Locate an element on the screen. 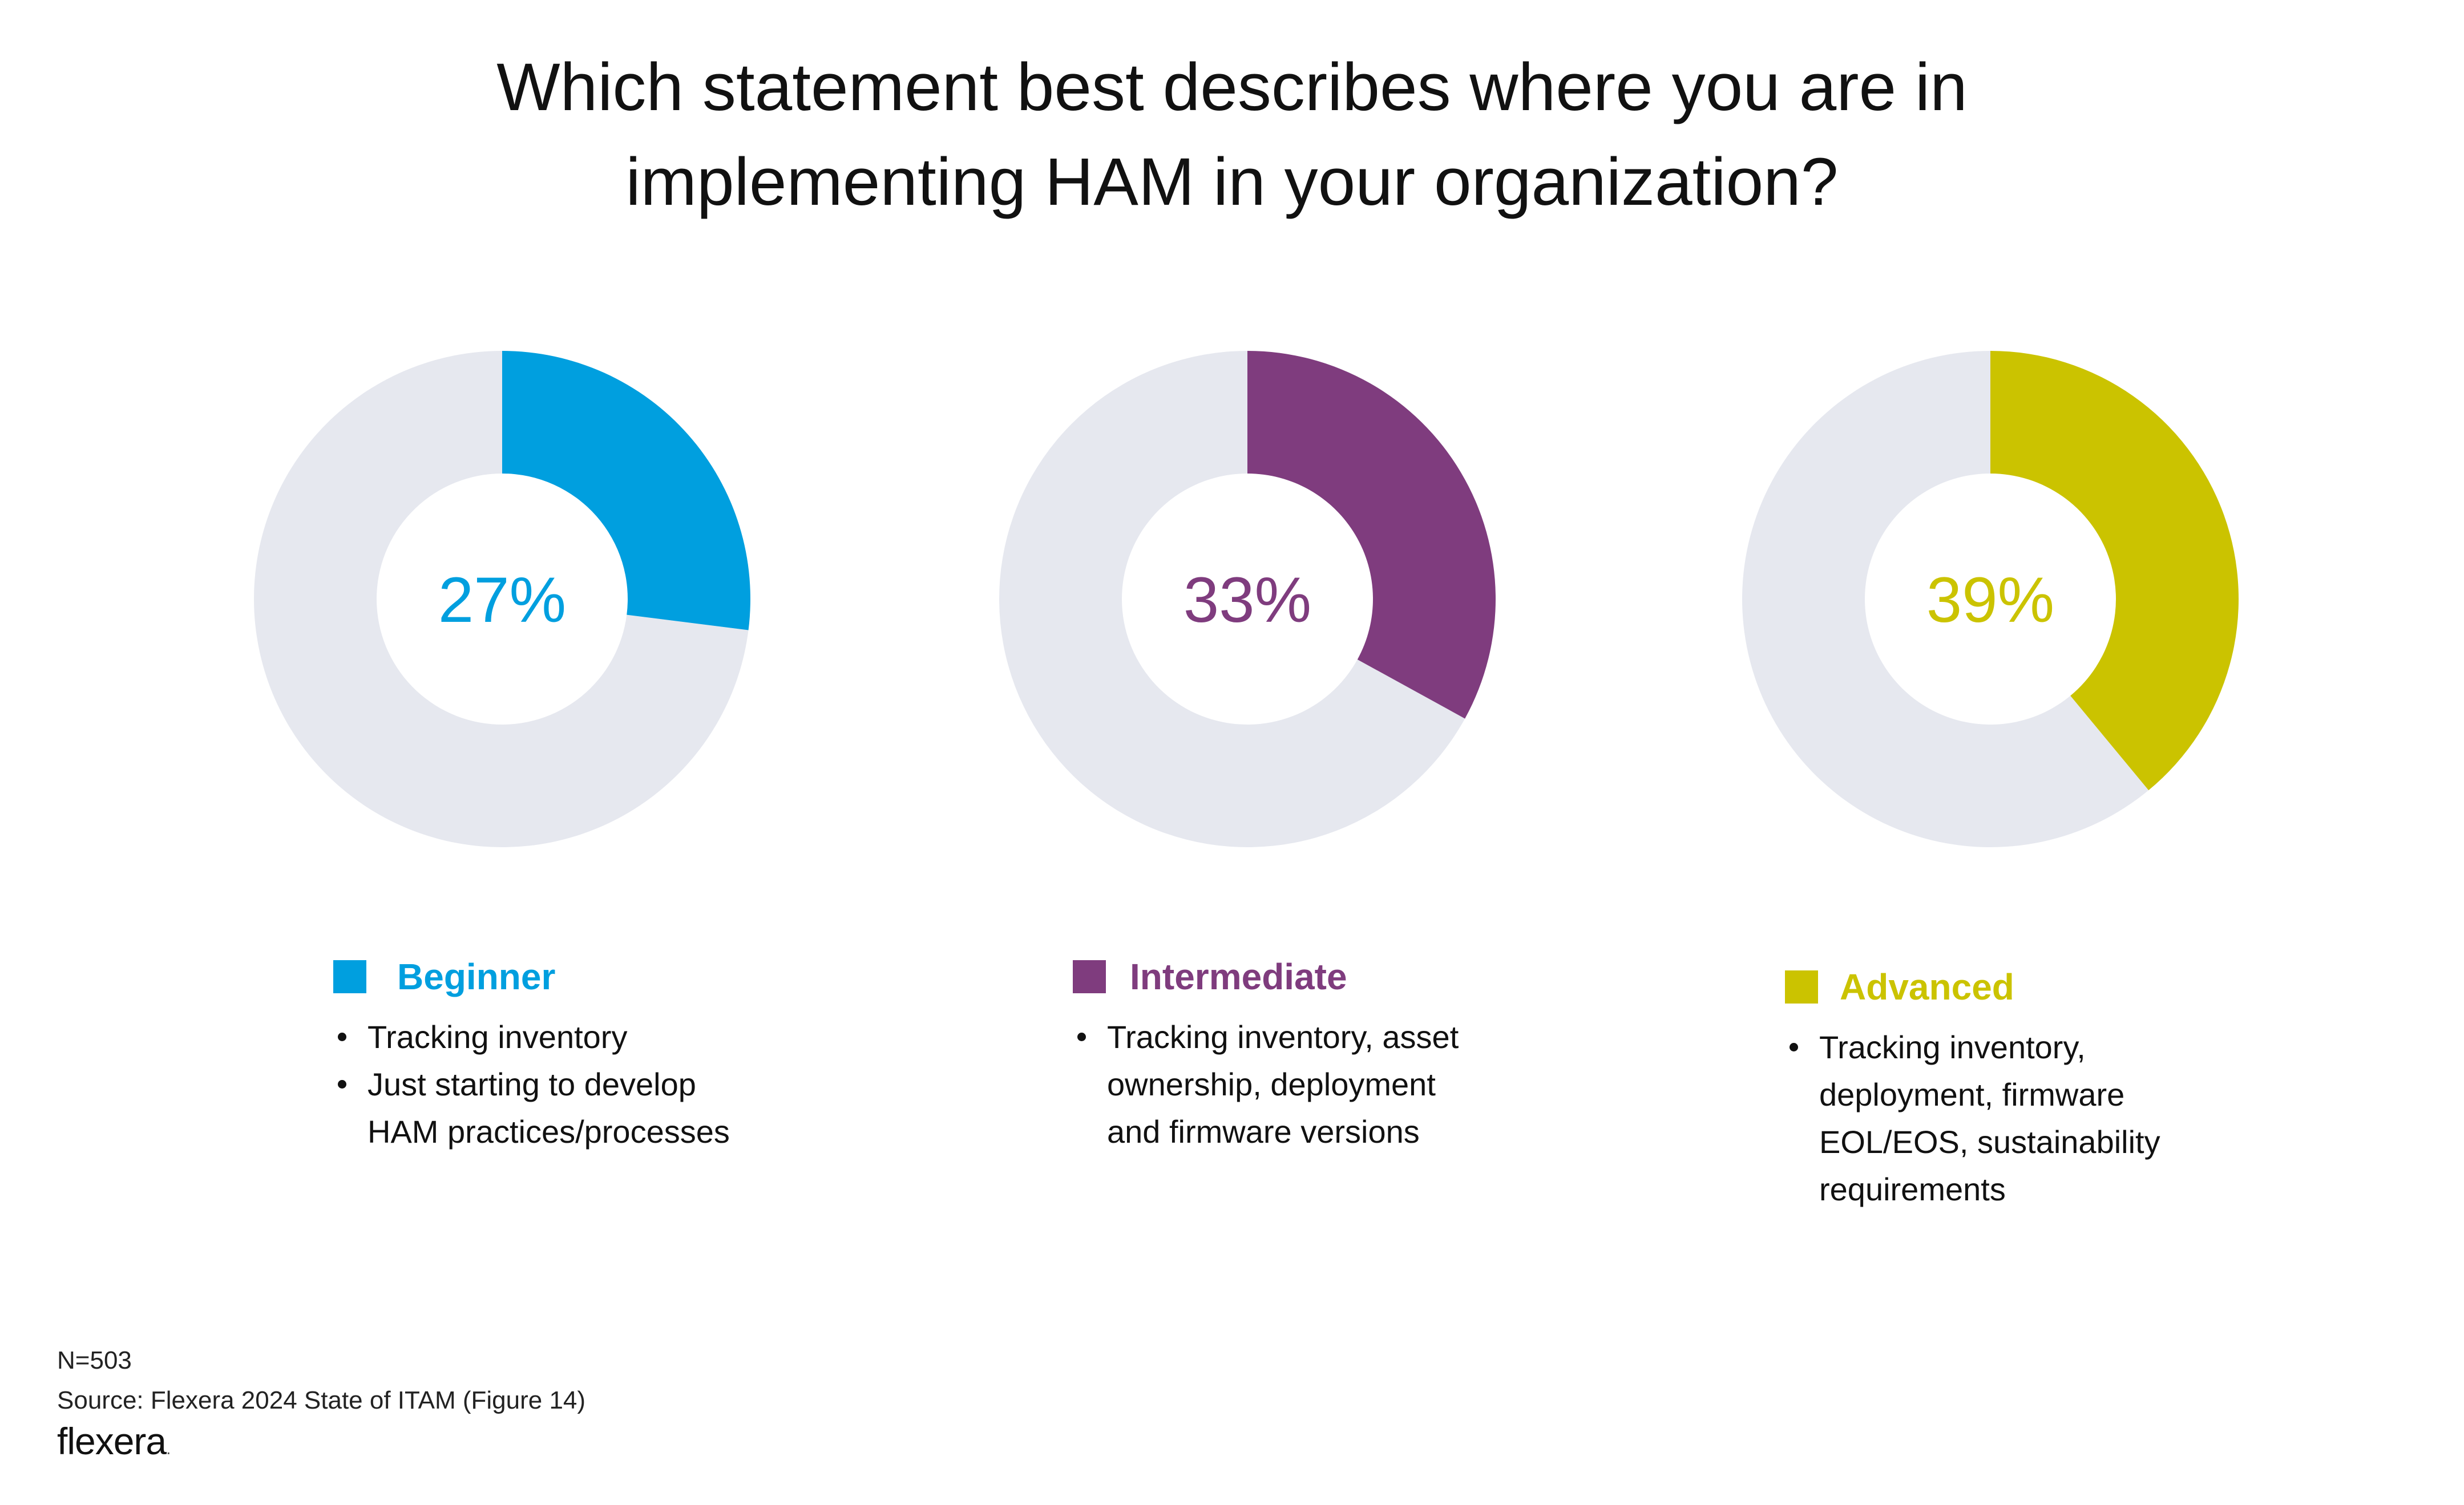  donut-chart-intermediate: 33% is located at coordinates (1247, 599).